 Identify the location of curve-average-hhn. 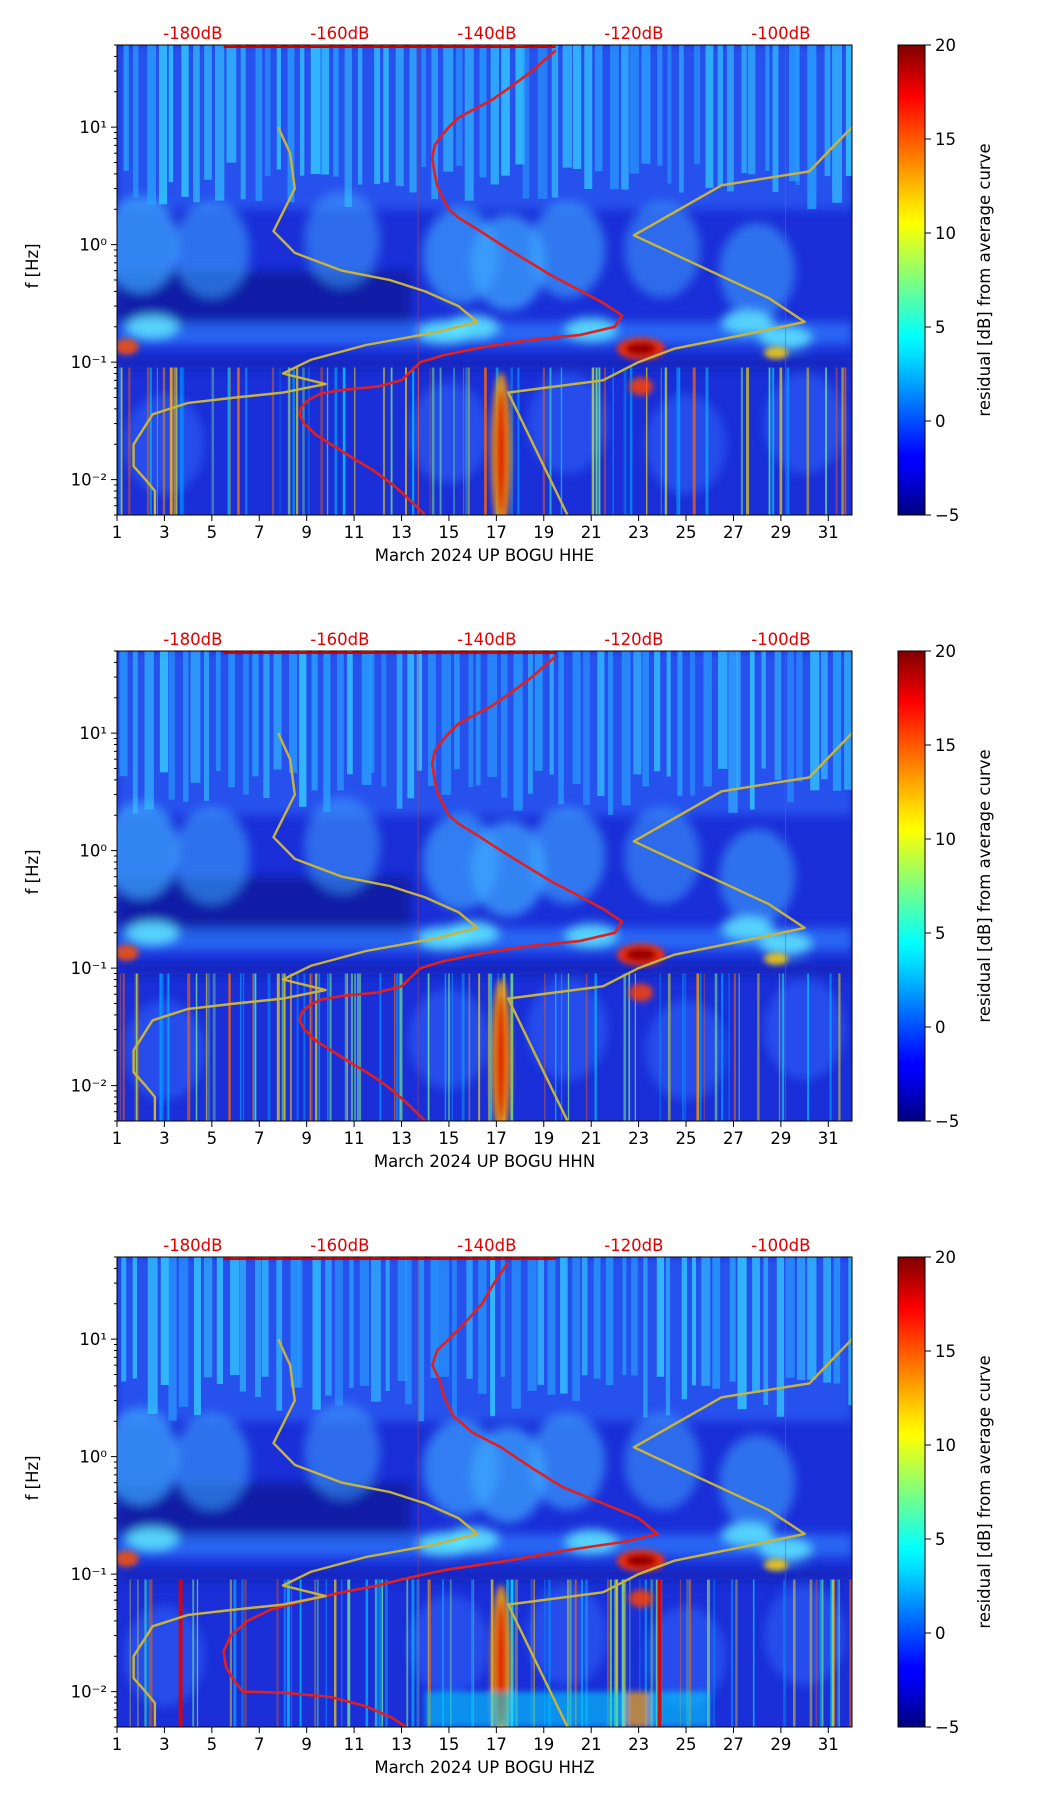
(461, 888).